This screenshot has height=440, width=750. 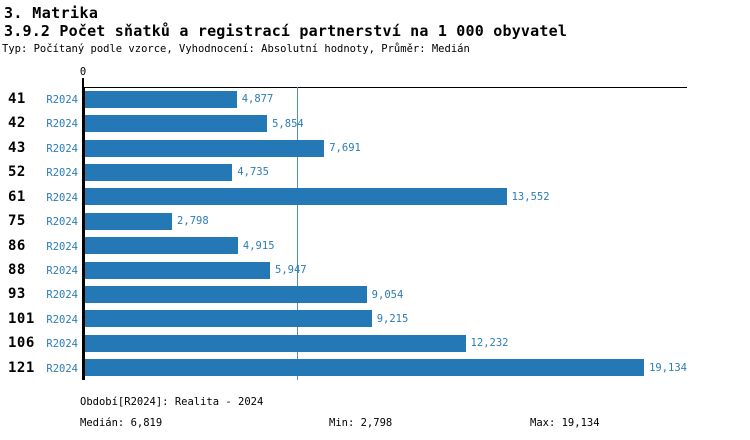 What do you see at coordinates (17, 245) in the screenshot?
I see `category-label: 86` at bounding box center [17, 245].